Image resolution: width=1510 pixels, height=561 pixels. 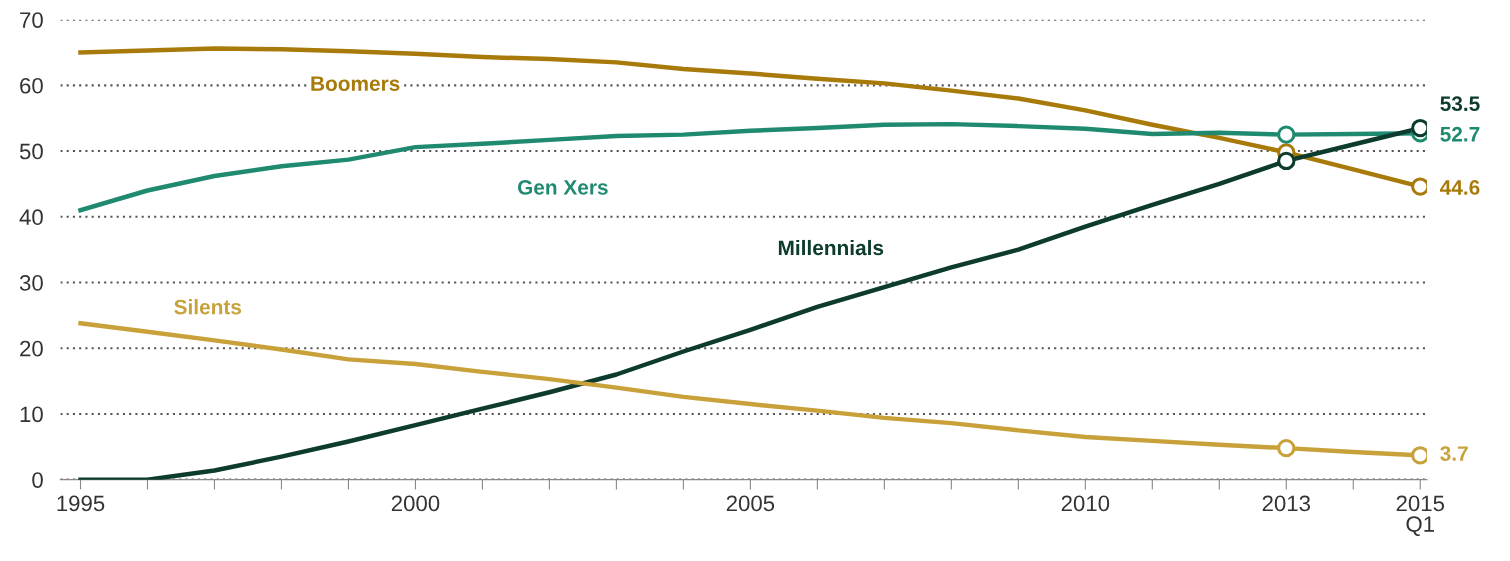 What do you see at coordinates (31, 217) in the screenshot?
I see `y-tick-label: 40` at bounding box center [31, 217].